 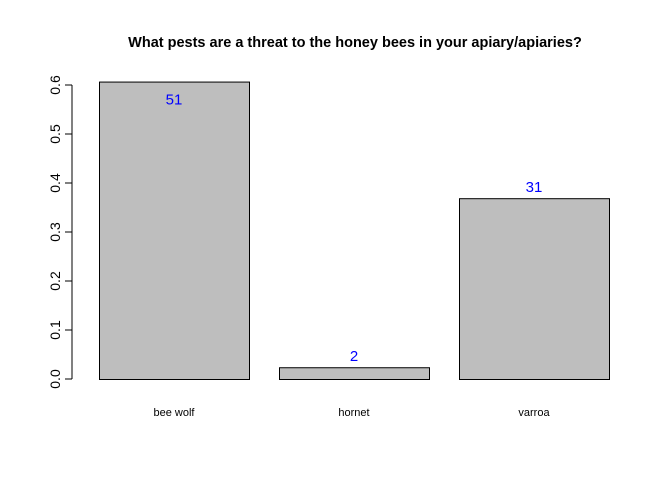 I want to click on category-label: varroa, so click(x=534, y=413).